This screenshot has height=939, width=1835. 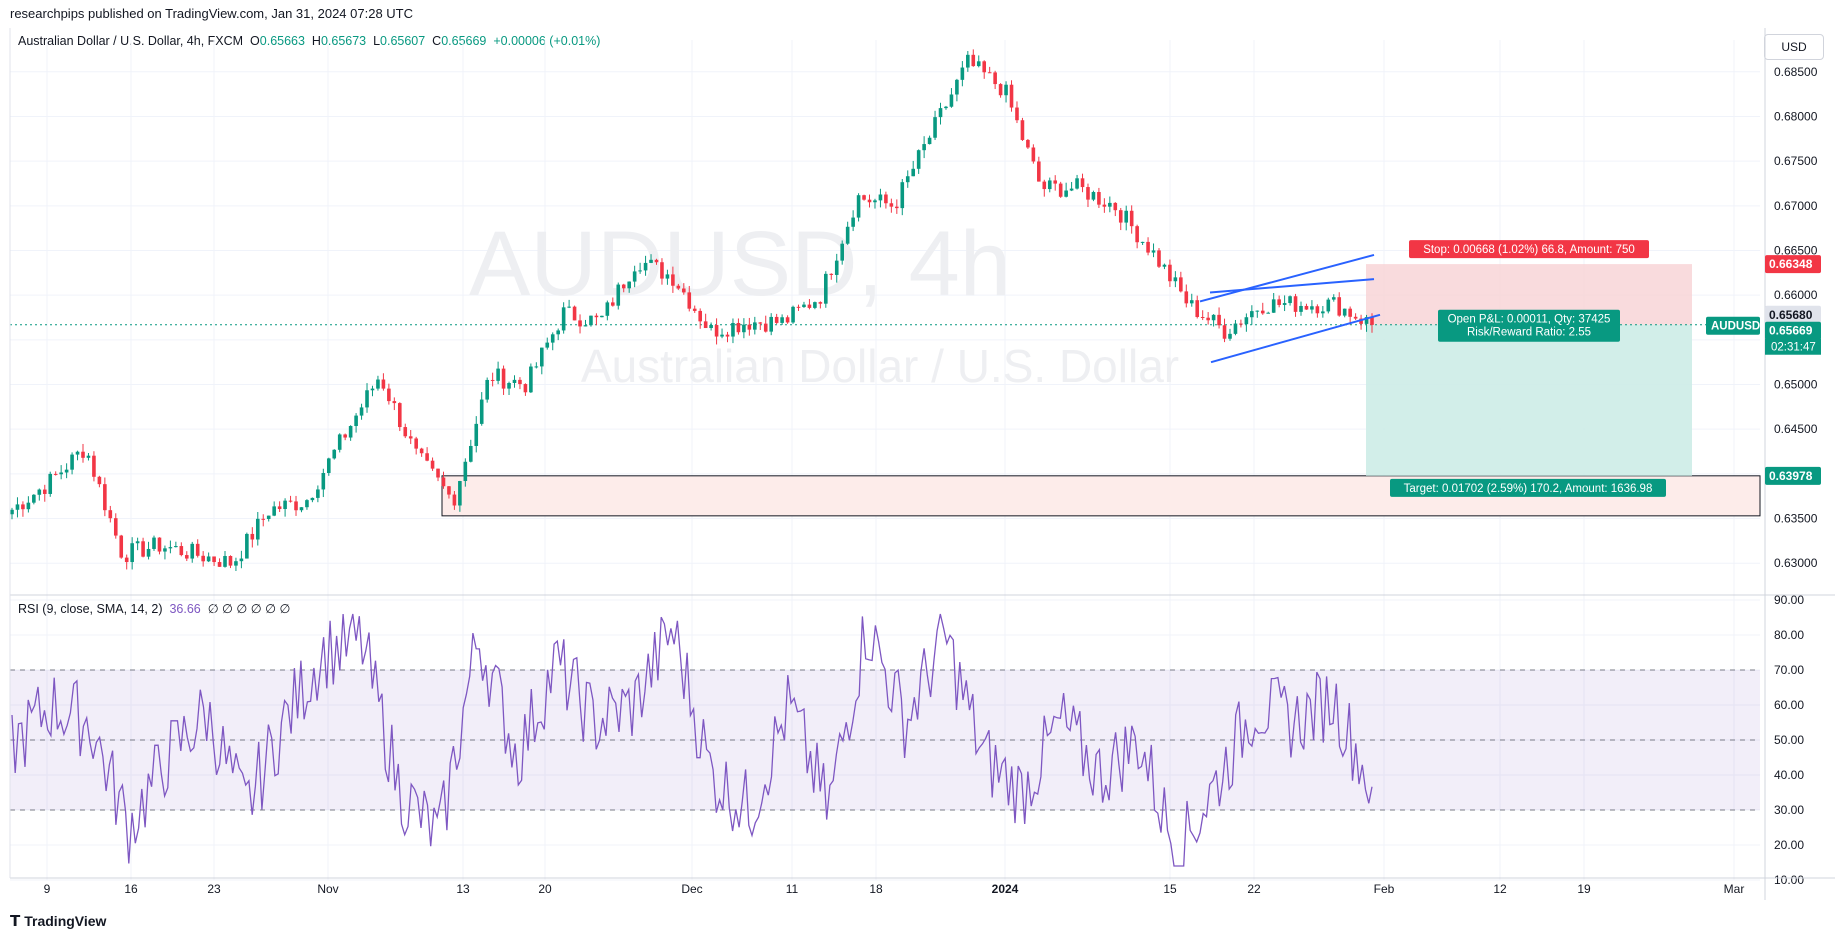 I want to click on y-tick-label: 0.64500, so click(x=1796, y=429).